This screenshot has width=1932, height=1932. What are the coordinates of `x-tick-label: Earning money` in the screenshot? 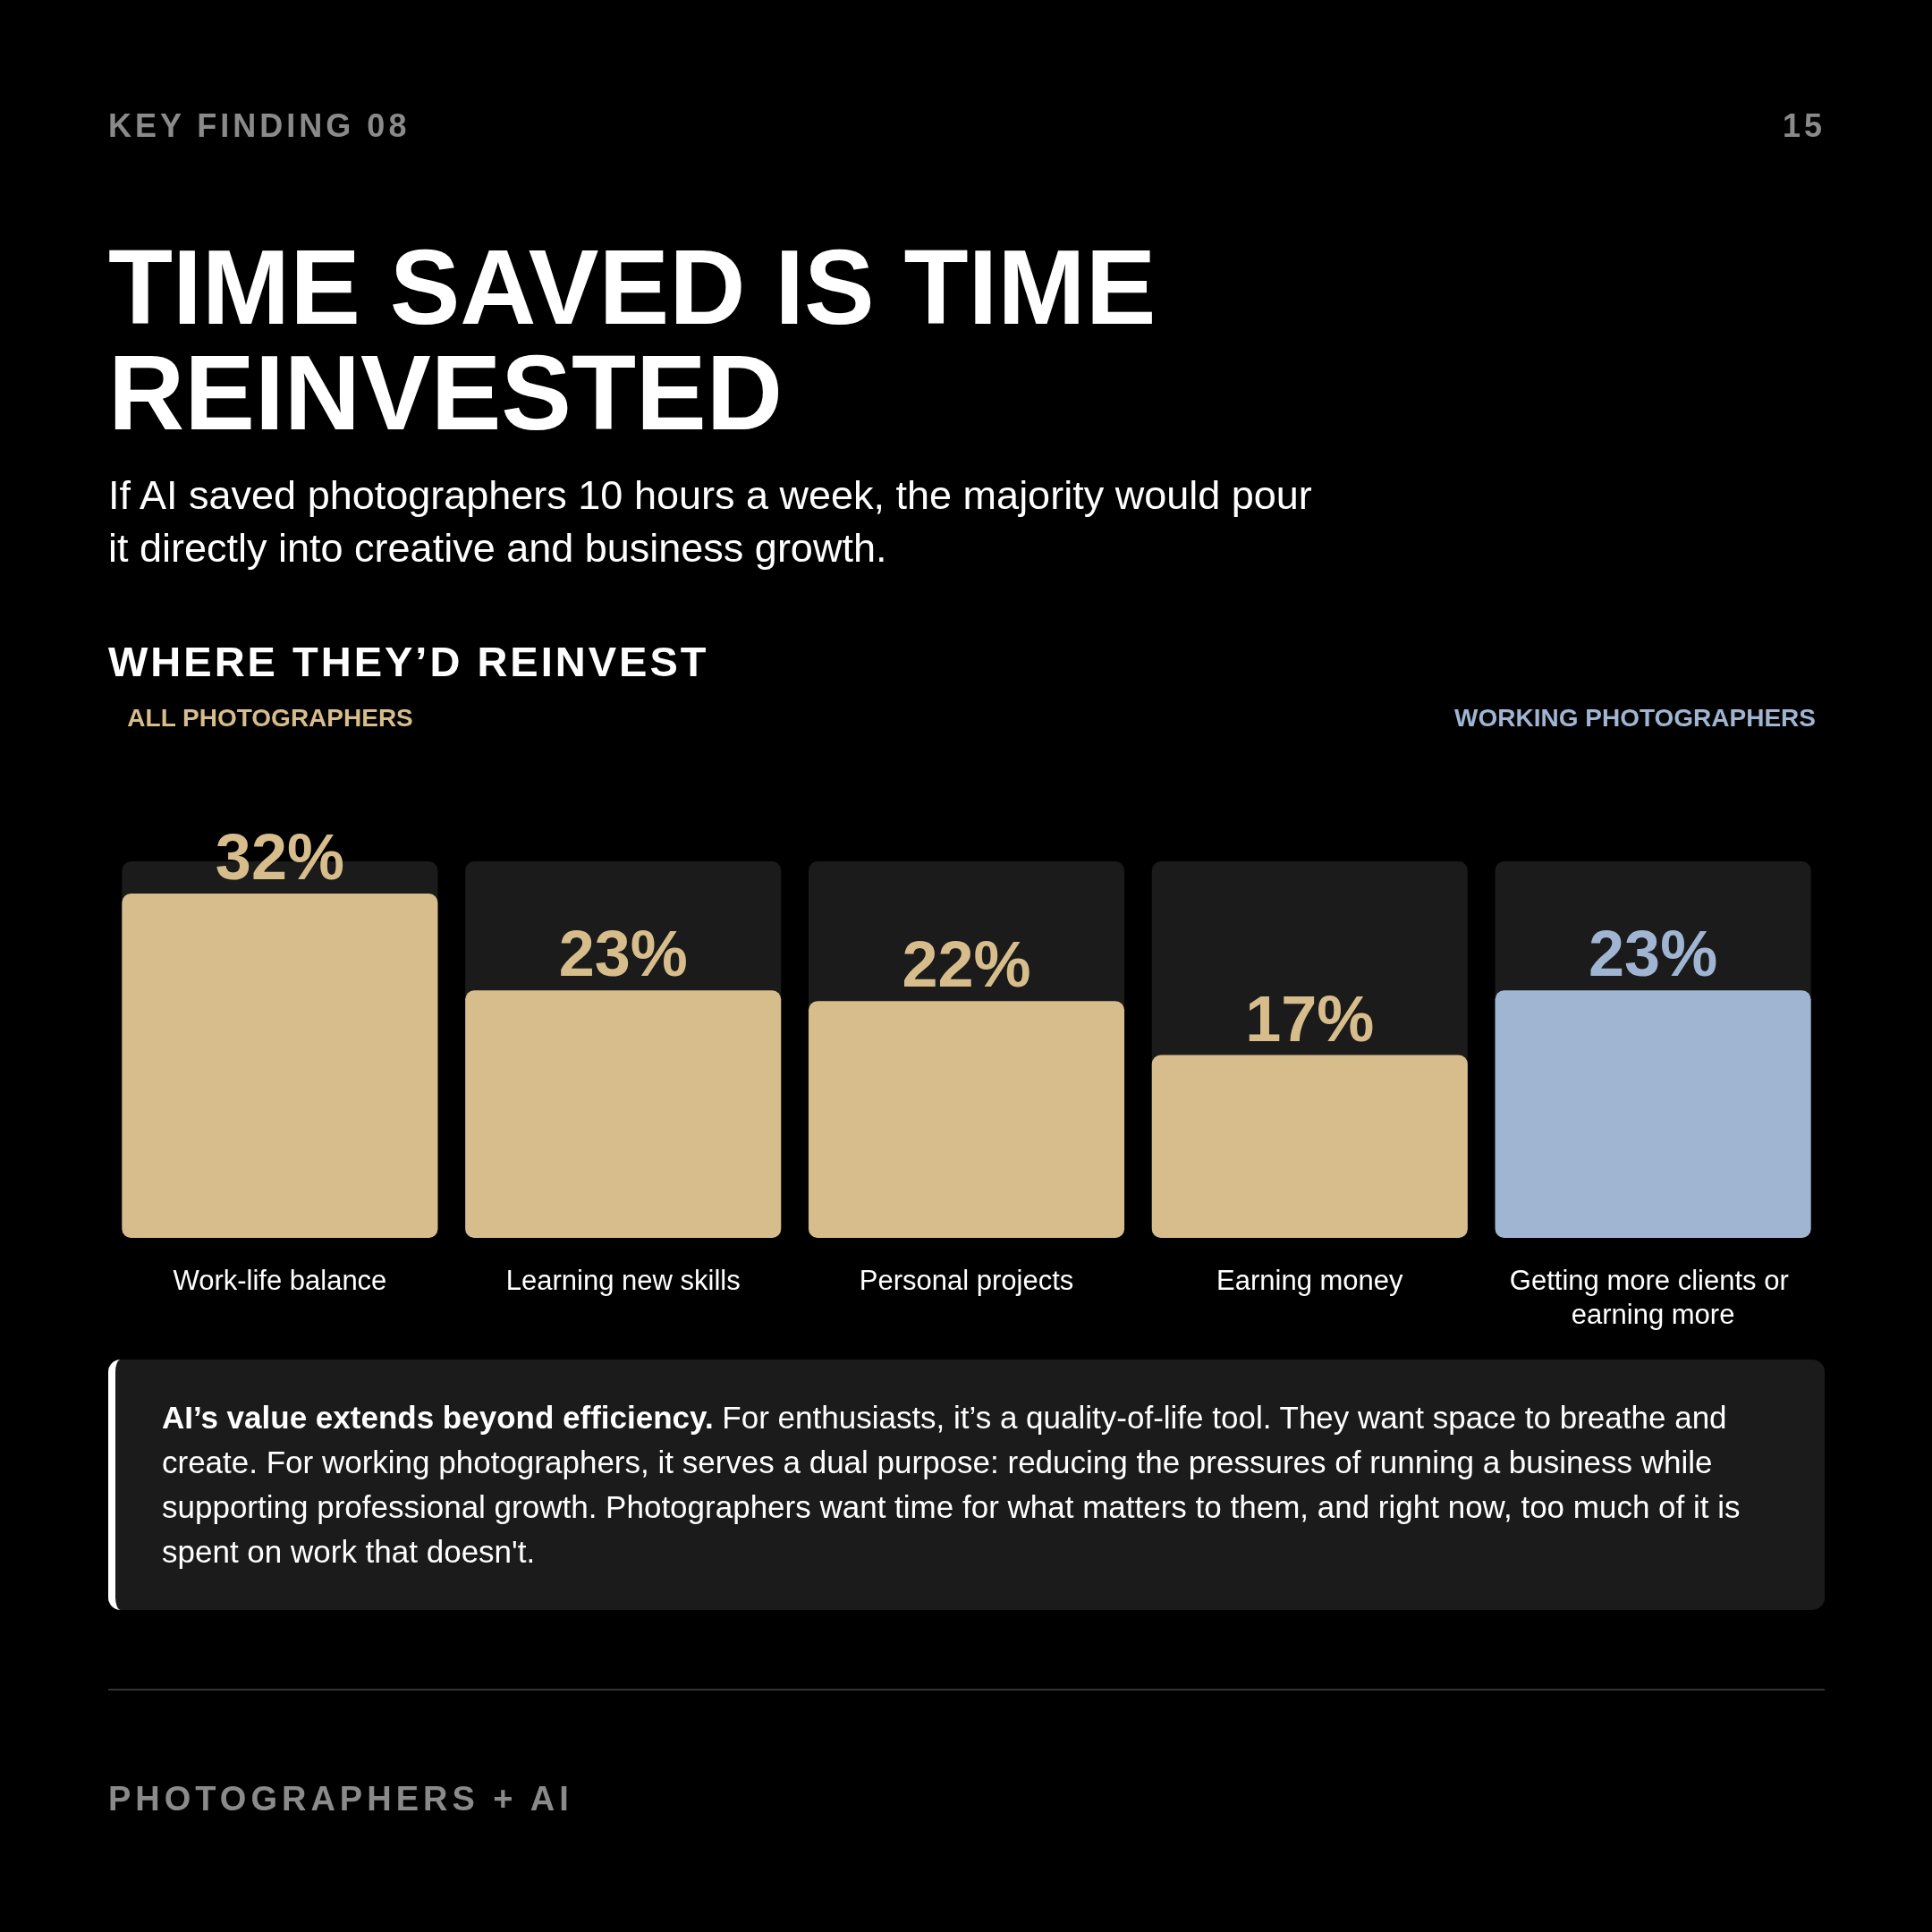 It's located at (1310, 1280).